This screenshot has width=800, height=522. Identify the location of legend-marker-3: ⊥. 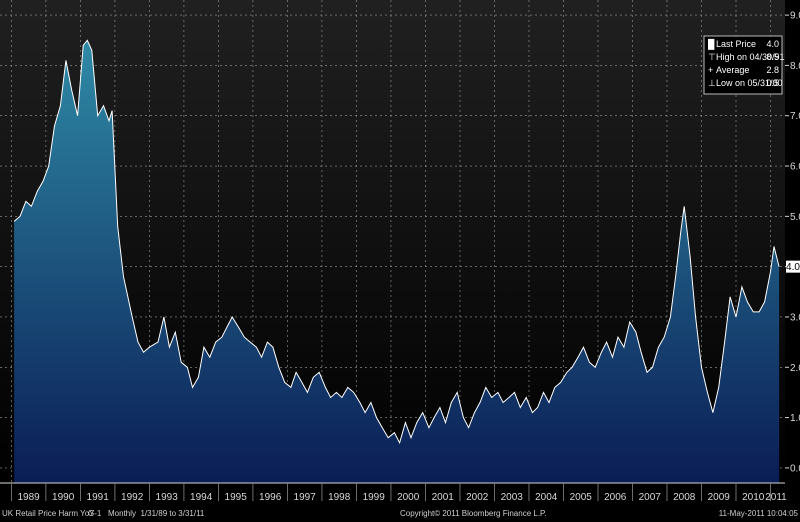
(712, 83).